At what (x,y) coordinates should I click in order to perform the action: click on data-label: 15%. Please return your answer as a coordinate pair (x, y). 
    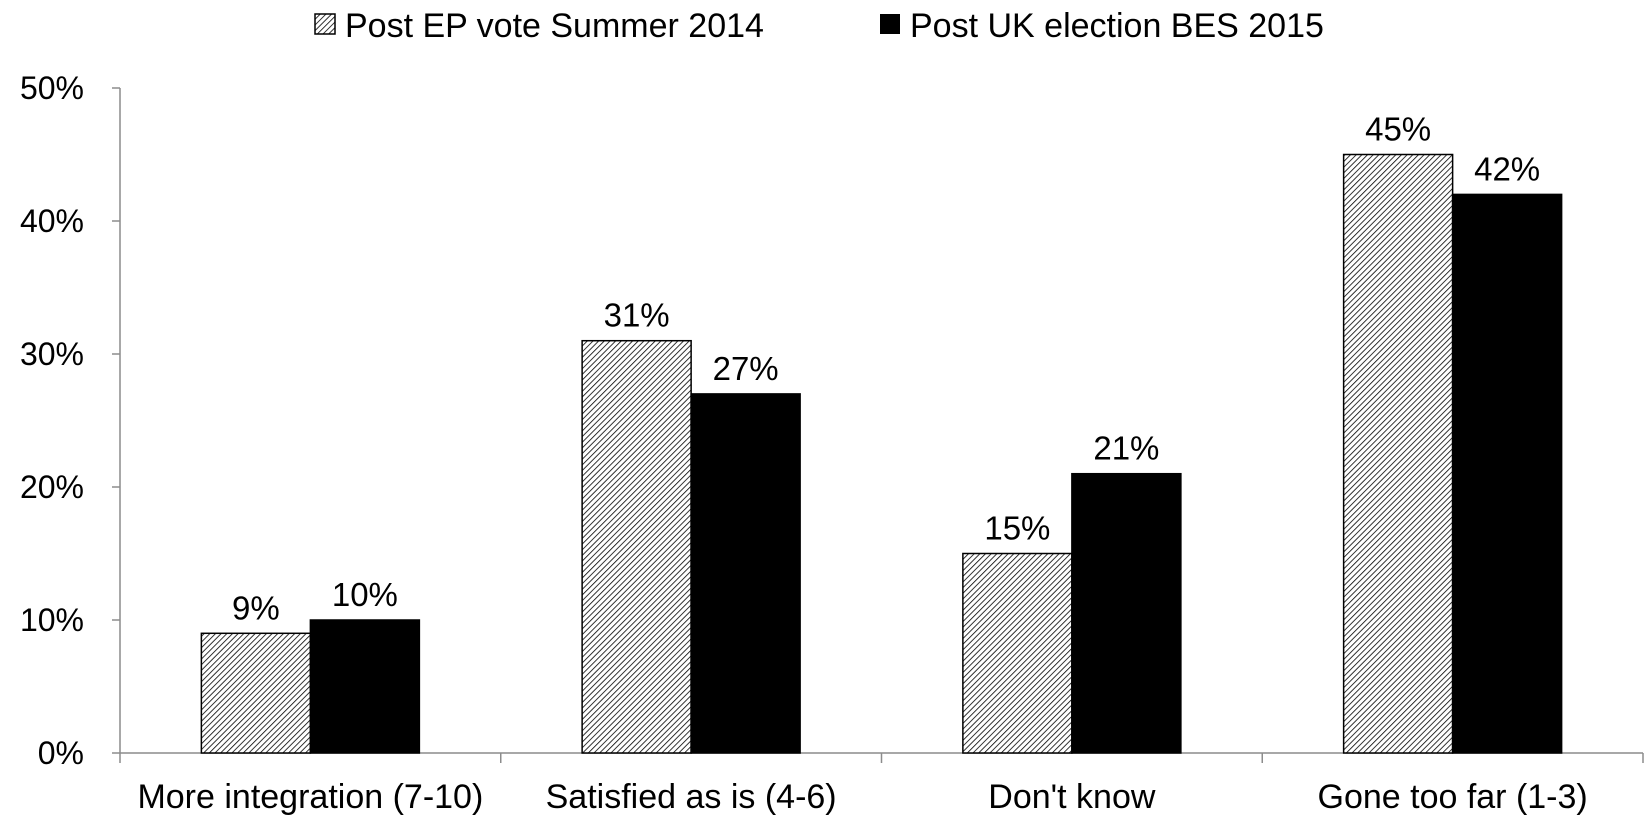
    Looking at the image, I should click on (1017, 528).